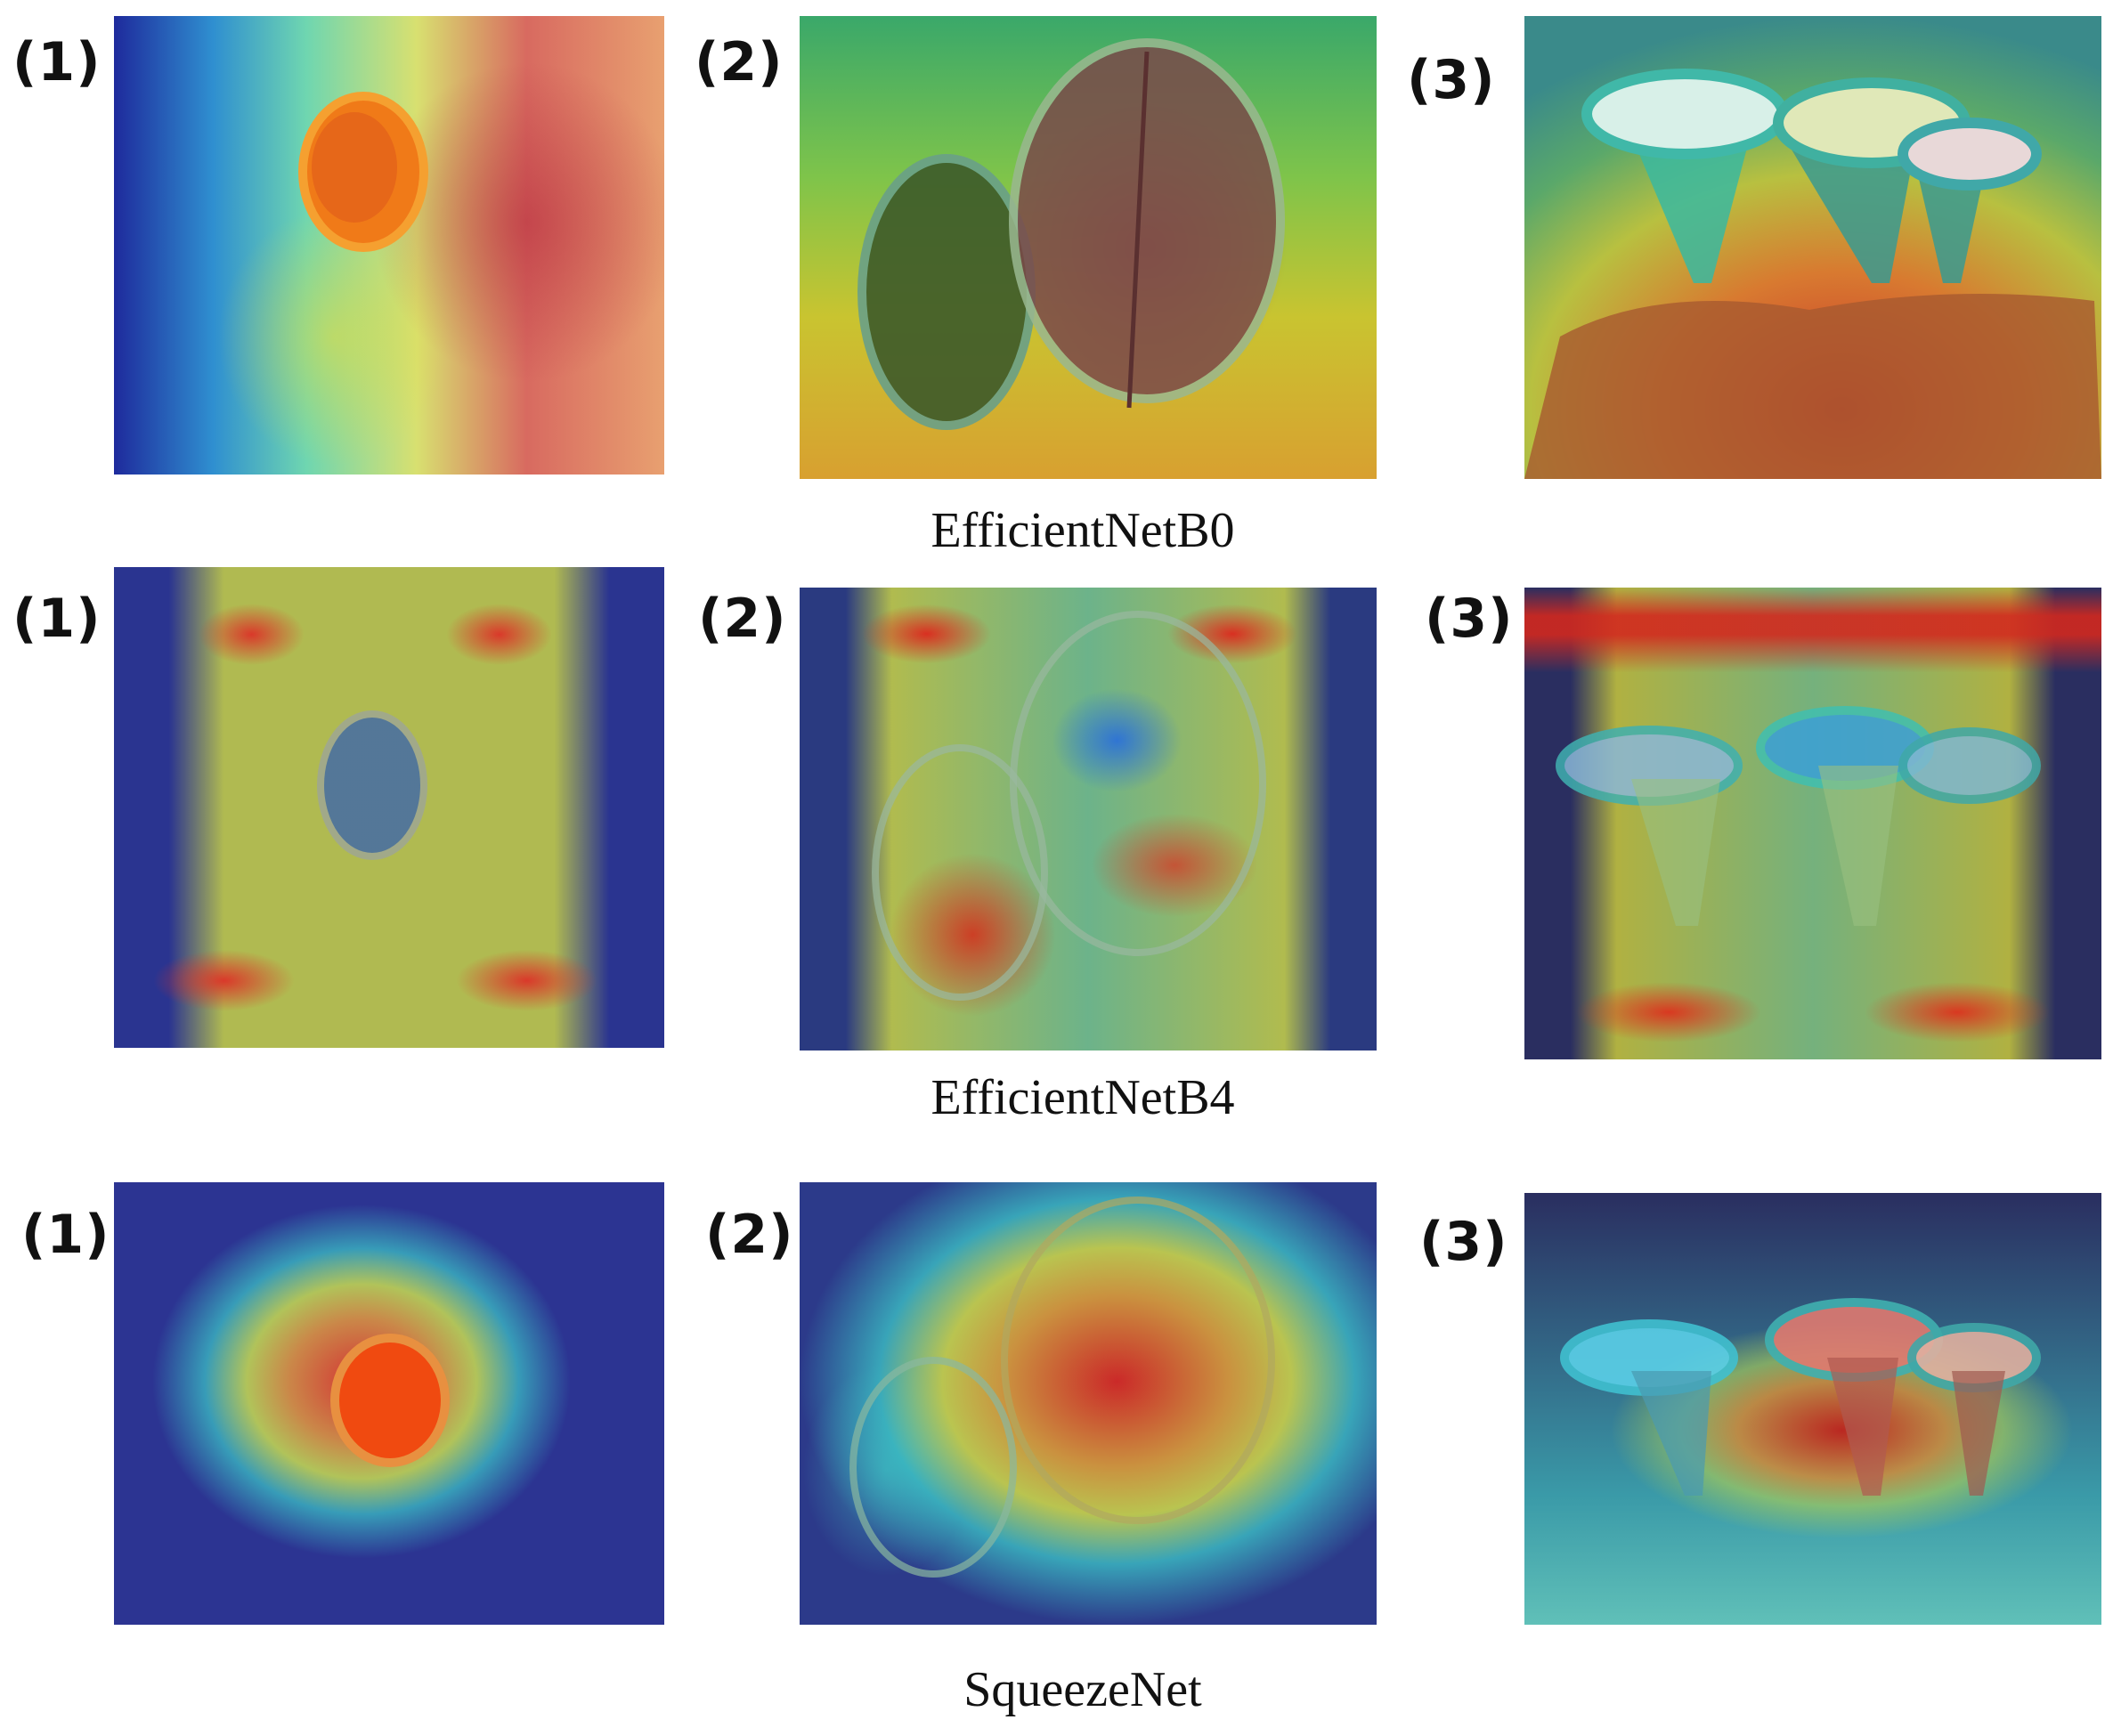  I want to click on panel-label-r3-3: (3), so click(1463, 1242).